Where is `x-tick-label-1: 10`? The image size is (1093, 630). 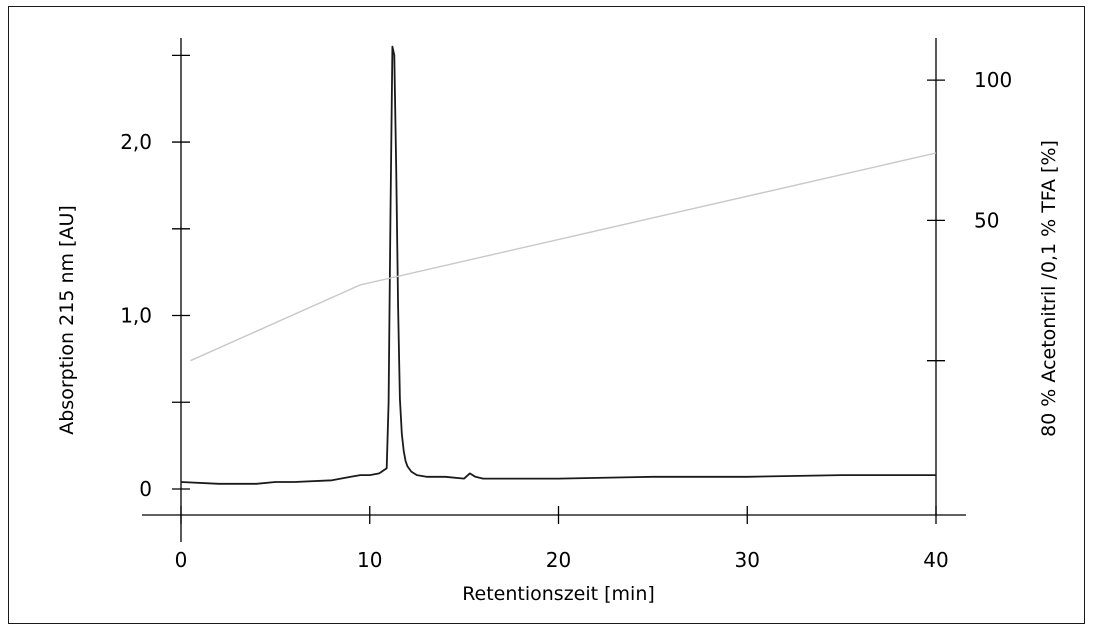
x-tick-label-1: 10 is located at coordinates (369, 560).